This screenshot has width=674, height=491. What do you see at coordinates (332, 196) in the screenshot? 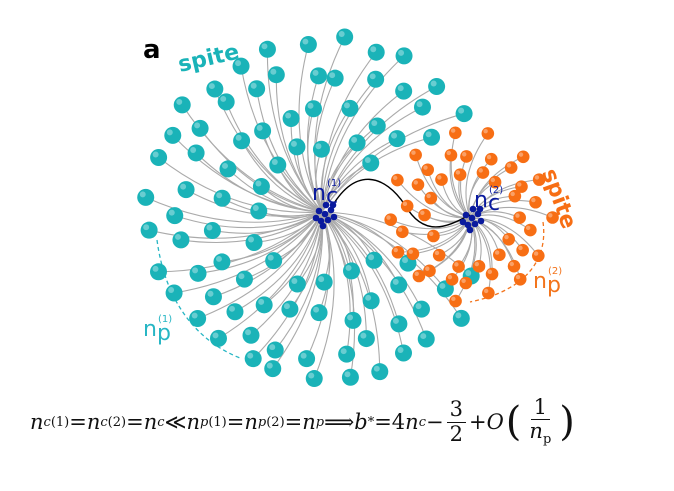
I see `svg-text: c` at bounding box center [332, 196].